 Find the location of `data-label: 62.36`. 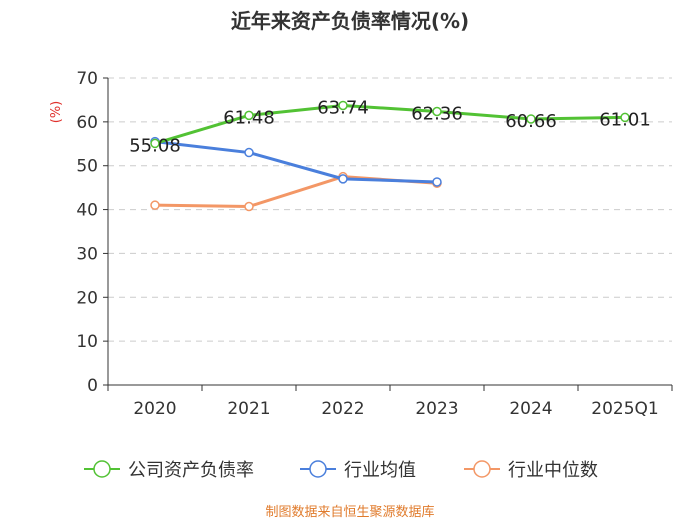

data-label: 62.36 is located at coordinates (437, 114).